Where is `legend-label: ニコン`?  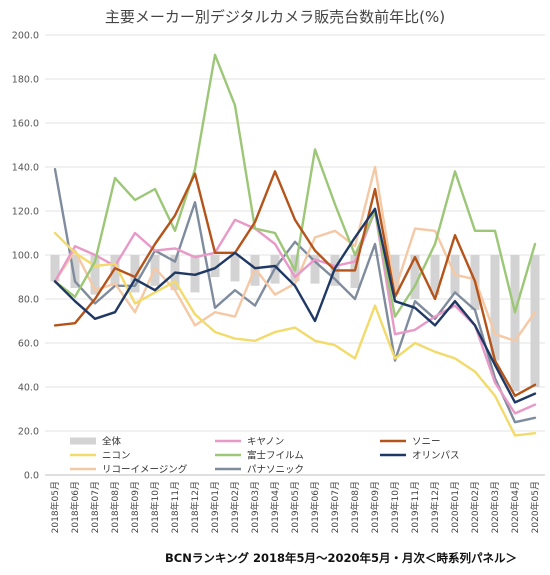 legend-label: ニコン is located at coordinates (116, 456).